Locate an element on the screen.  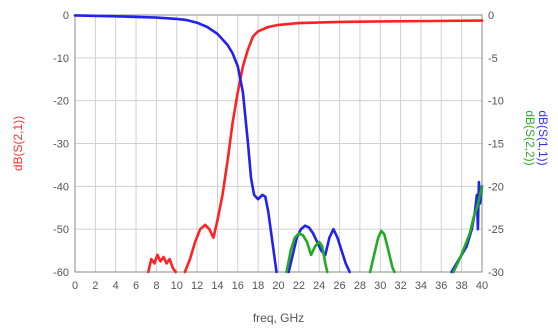
x-tick-label: 0 is located at coordinates (75, 286).